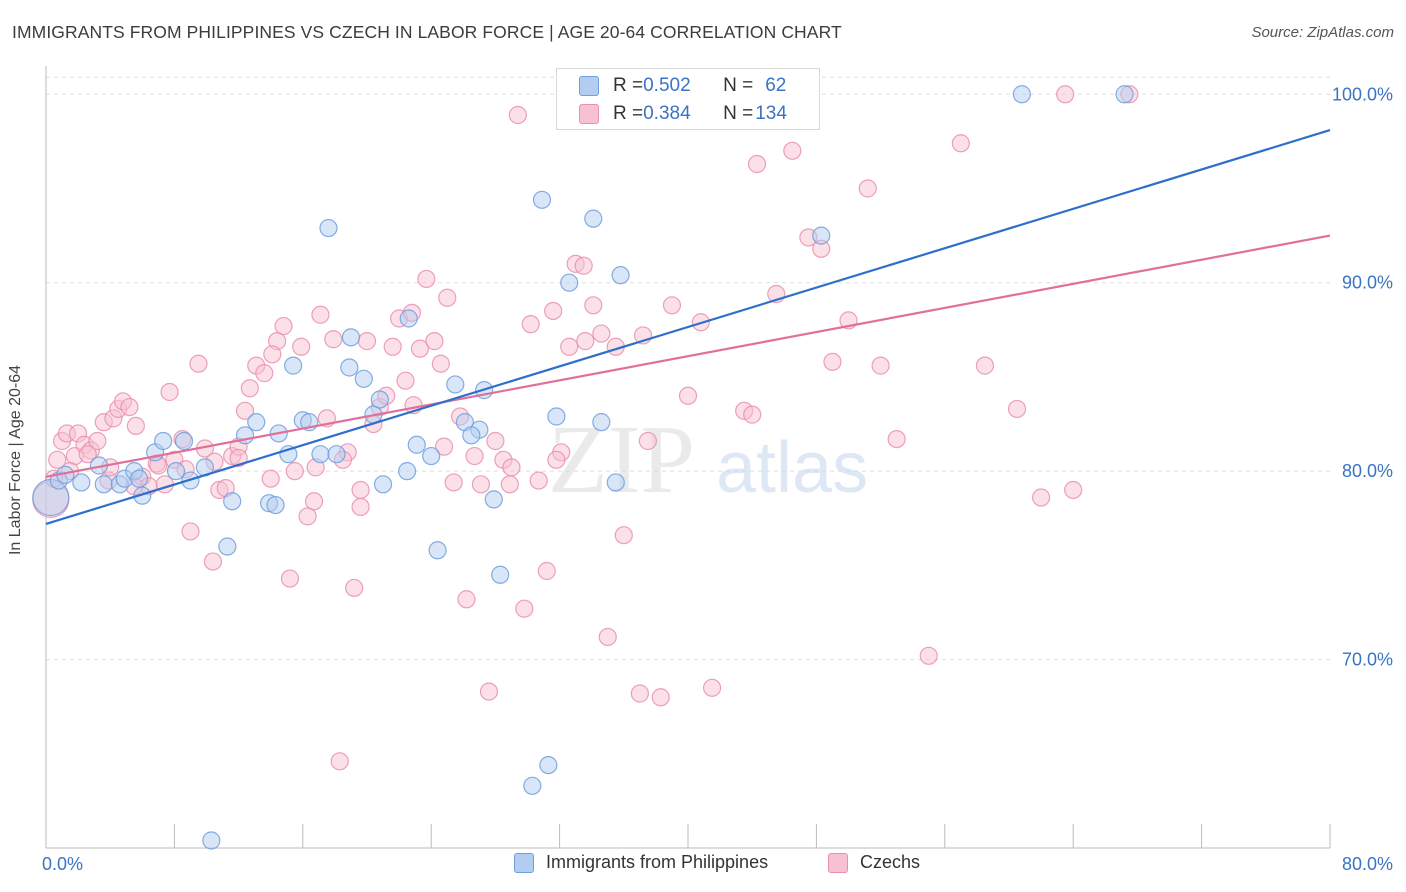  I want to click on x-tick-label-min: 0.0%, so click(62, 864).